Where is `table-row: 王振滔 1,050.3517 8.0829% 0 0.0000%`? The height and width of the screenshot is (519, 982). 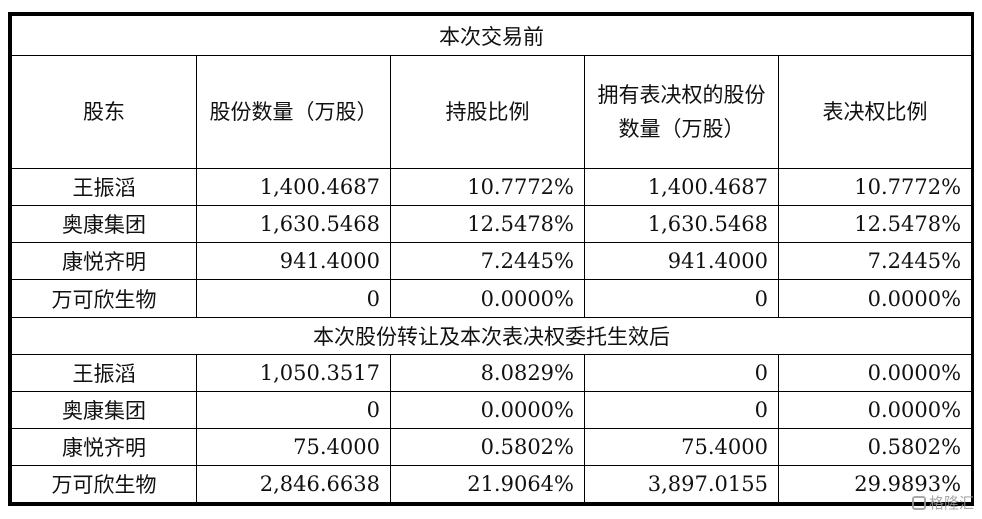
table-row: 王振滔 1,050.3517 8.0829% 0 0.0000% is located at coordinates (492, 372).